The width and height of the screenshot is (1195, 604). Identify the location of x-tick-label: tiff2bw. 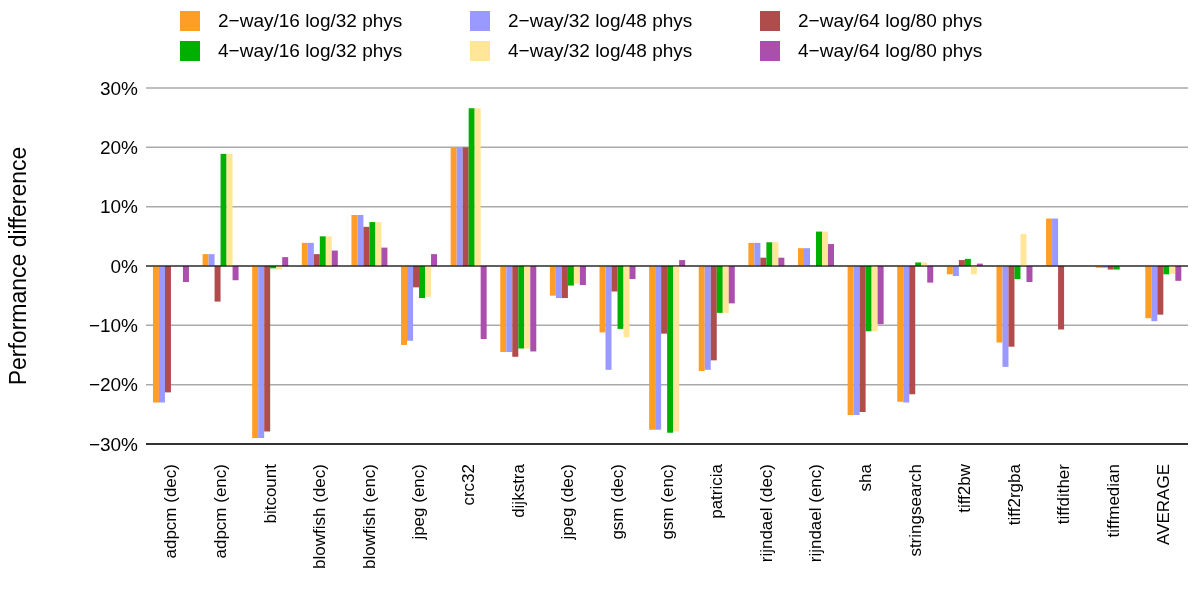
(965, 488).